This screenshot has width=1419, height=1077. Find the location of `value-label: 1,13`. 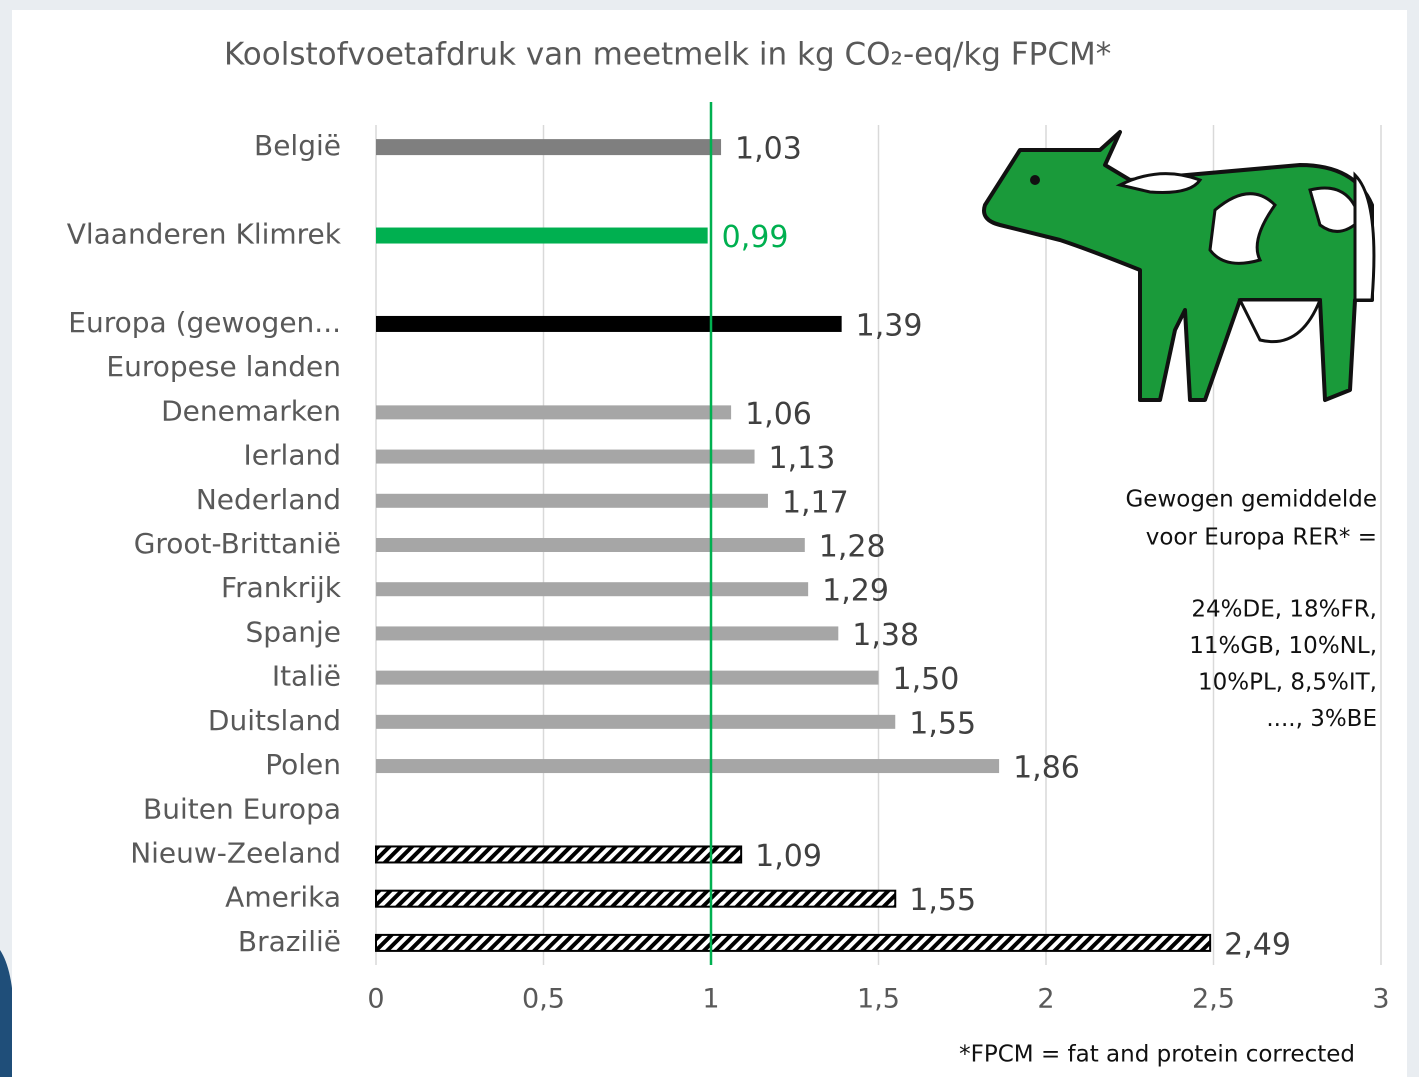

value-label: 1,13 is located at coordinates (802, 458).